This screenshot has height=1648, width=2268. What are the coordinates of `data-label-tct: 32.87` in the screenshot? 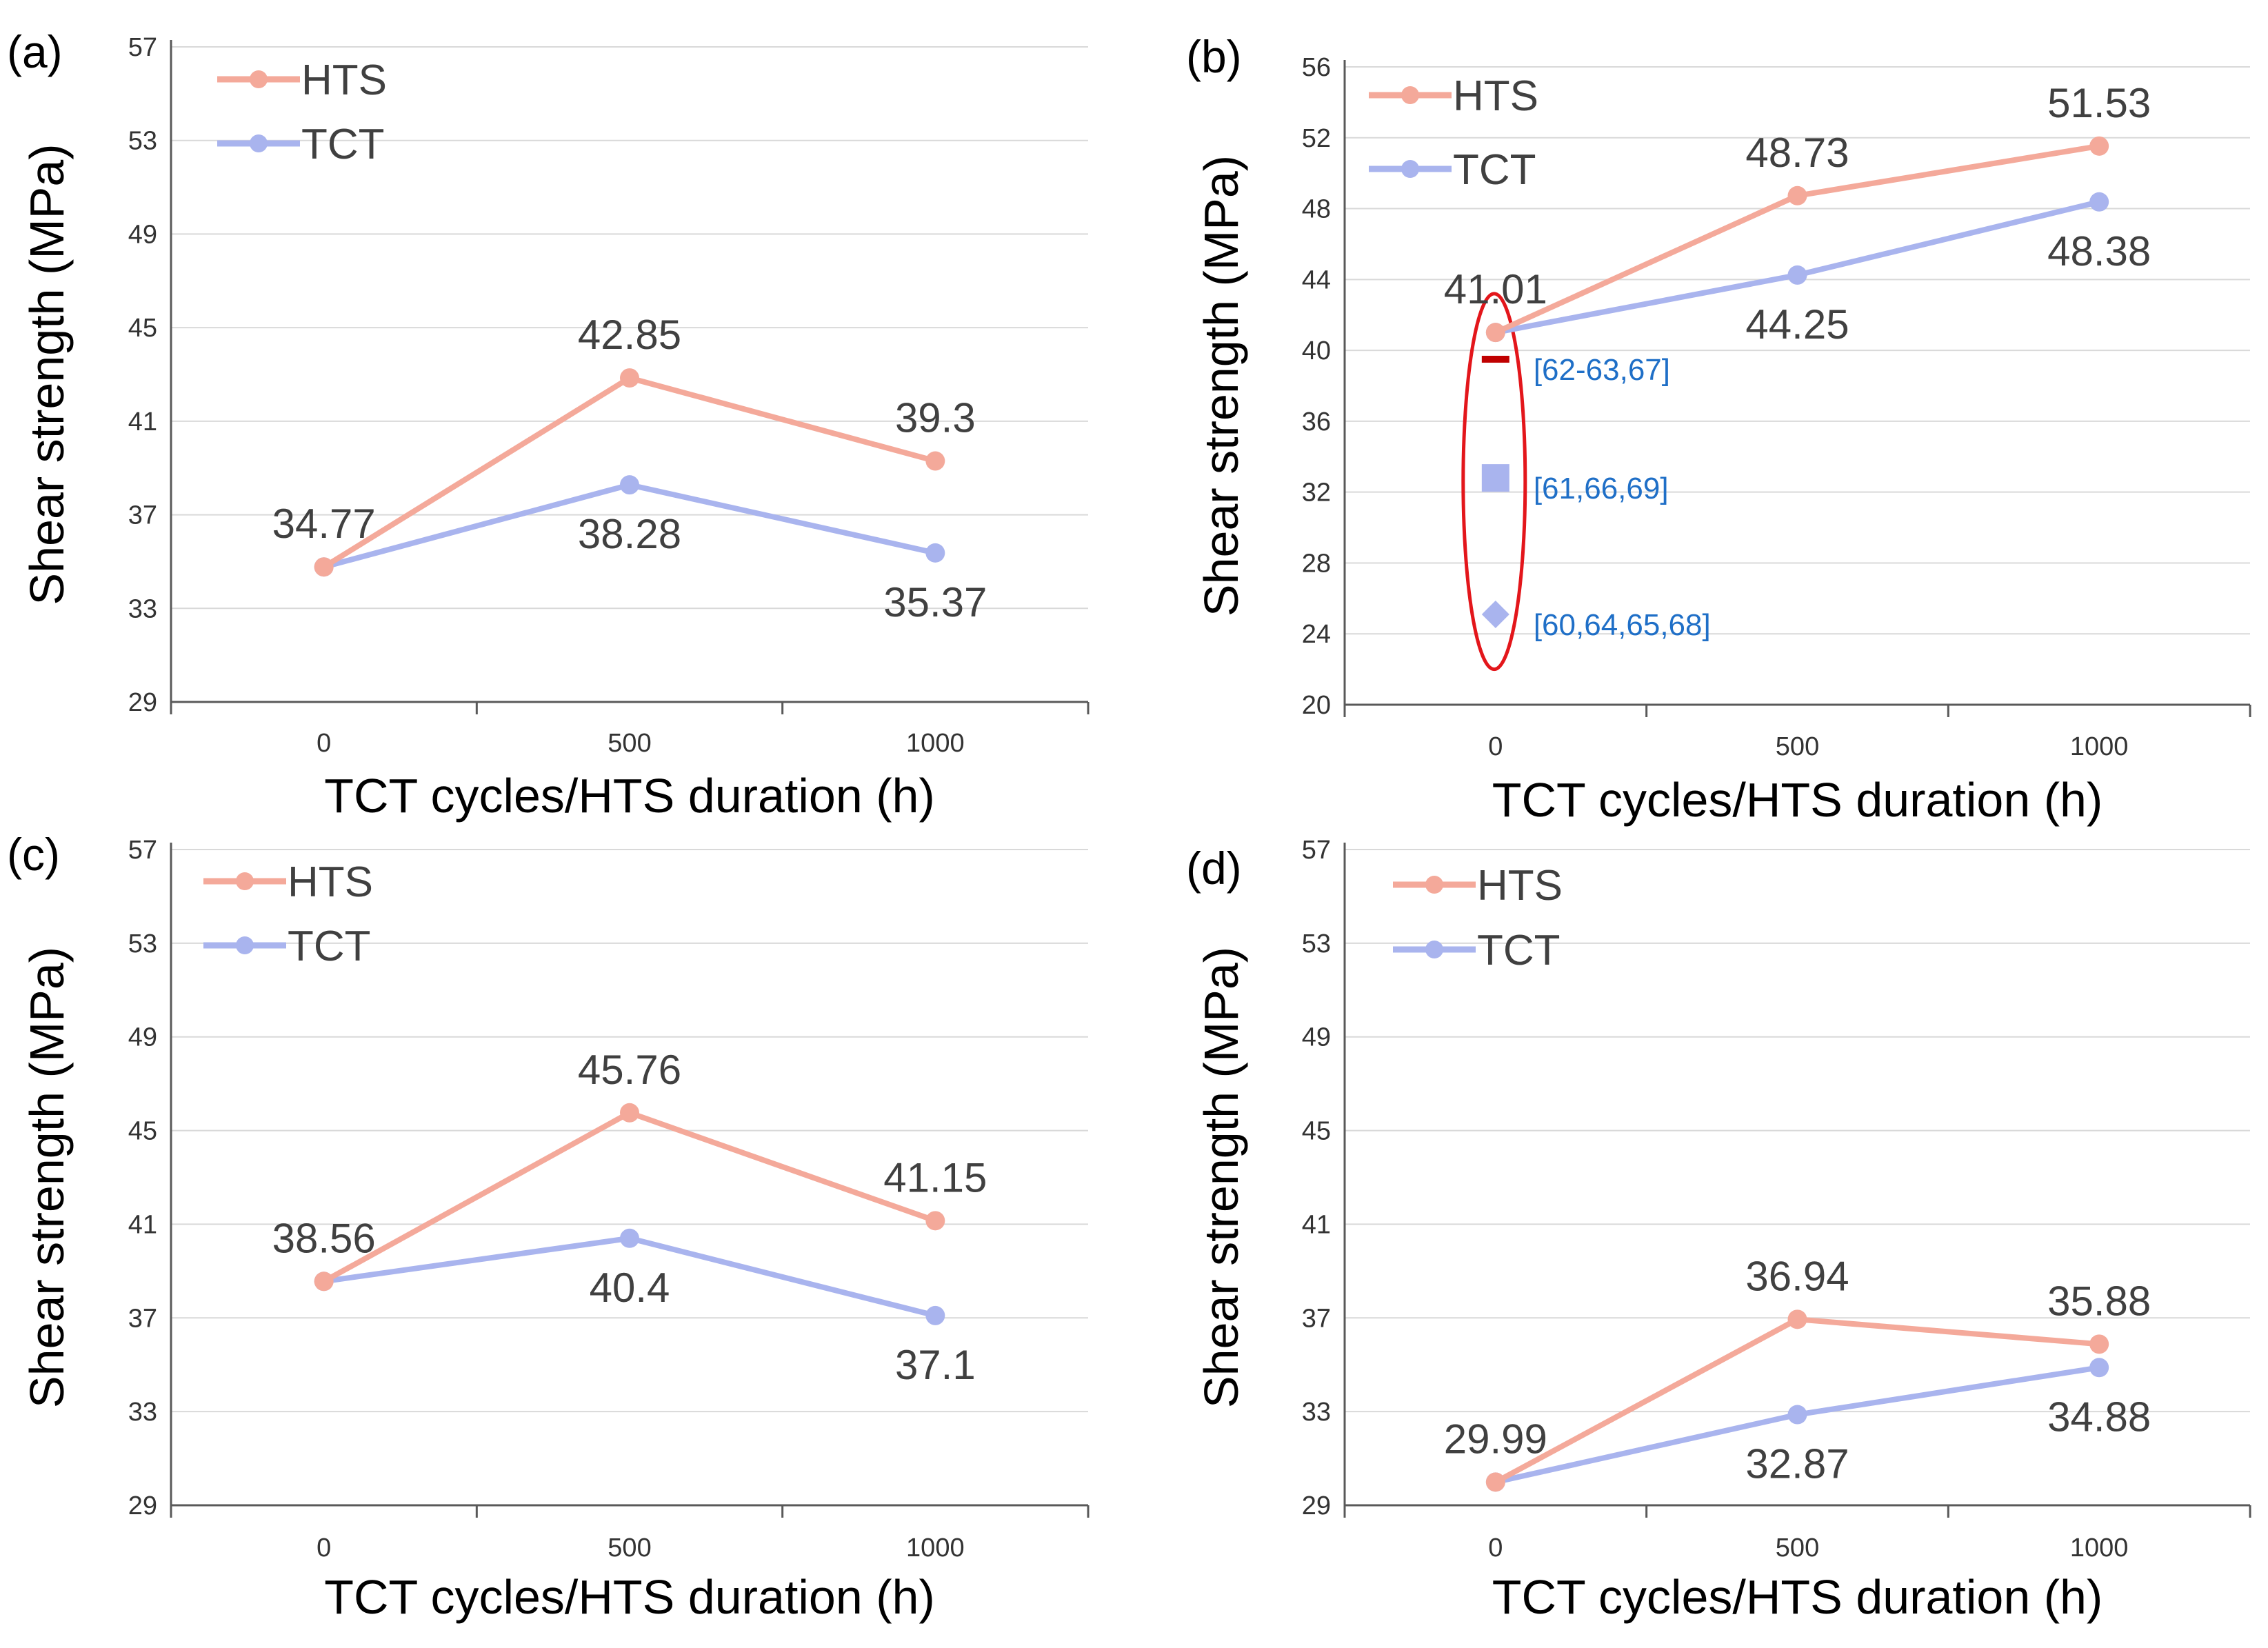 It's located at (1797, 1464).